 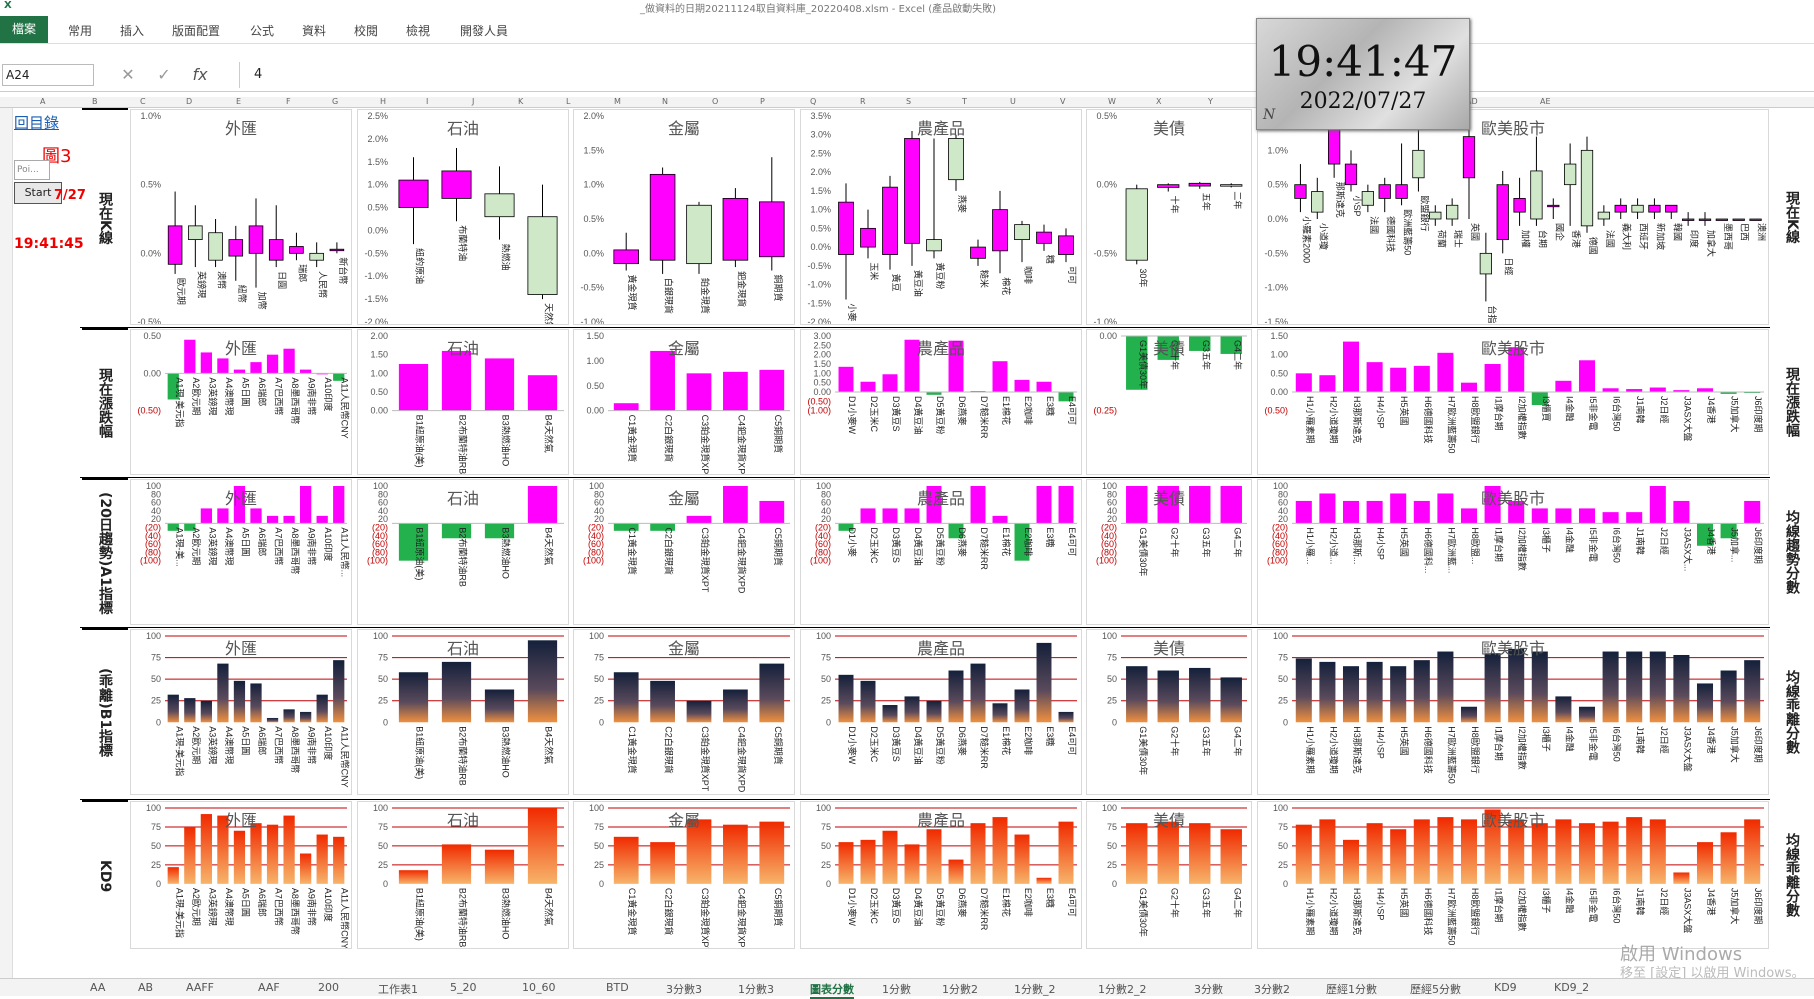 I want to click on tab-page-layout: 版面配置, so click(x=196, y=31).